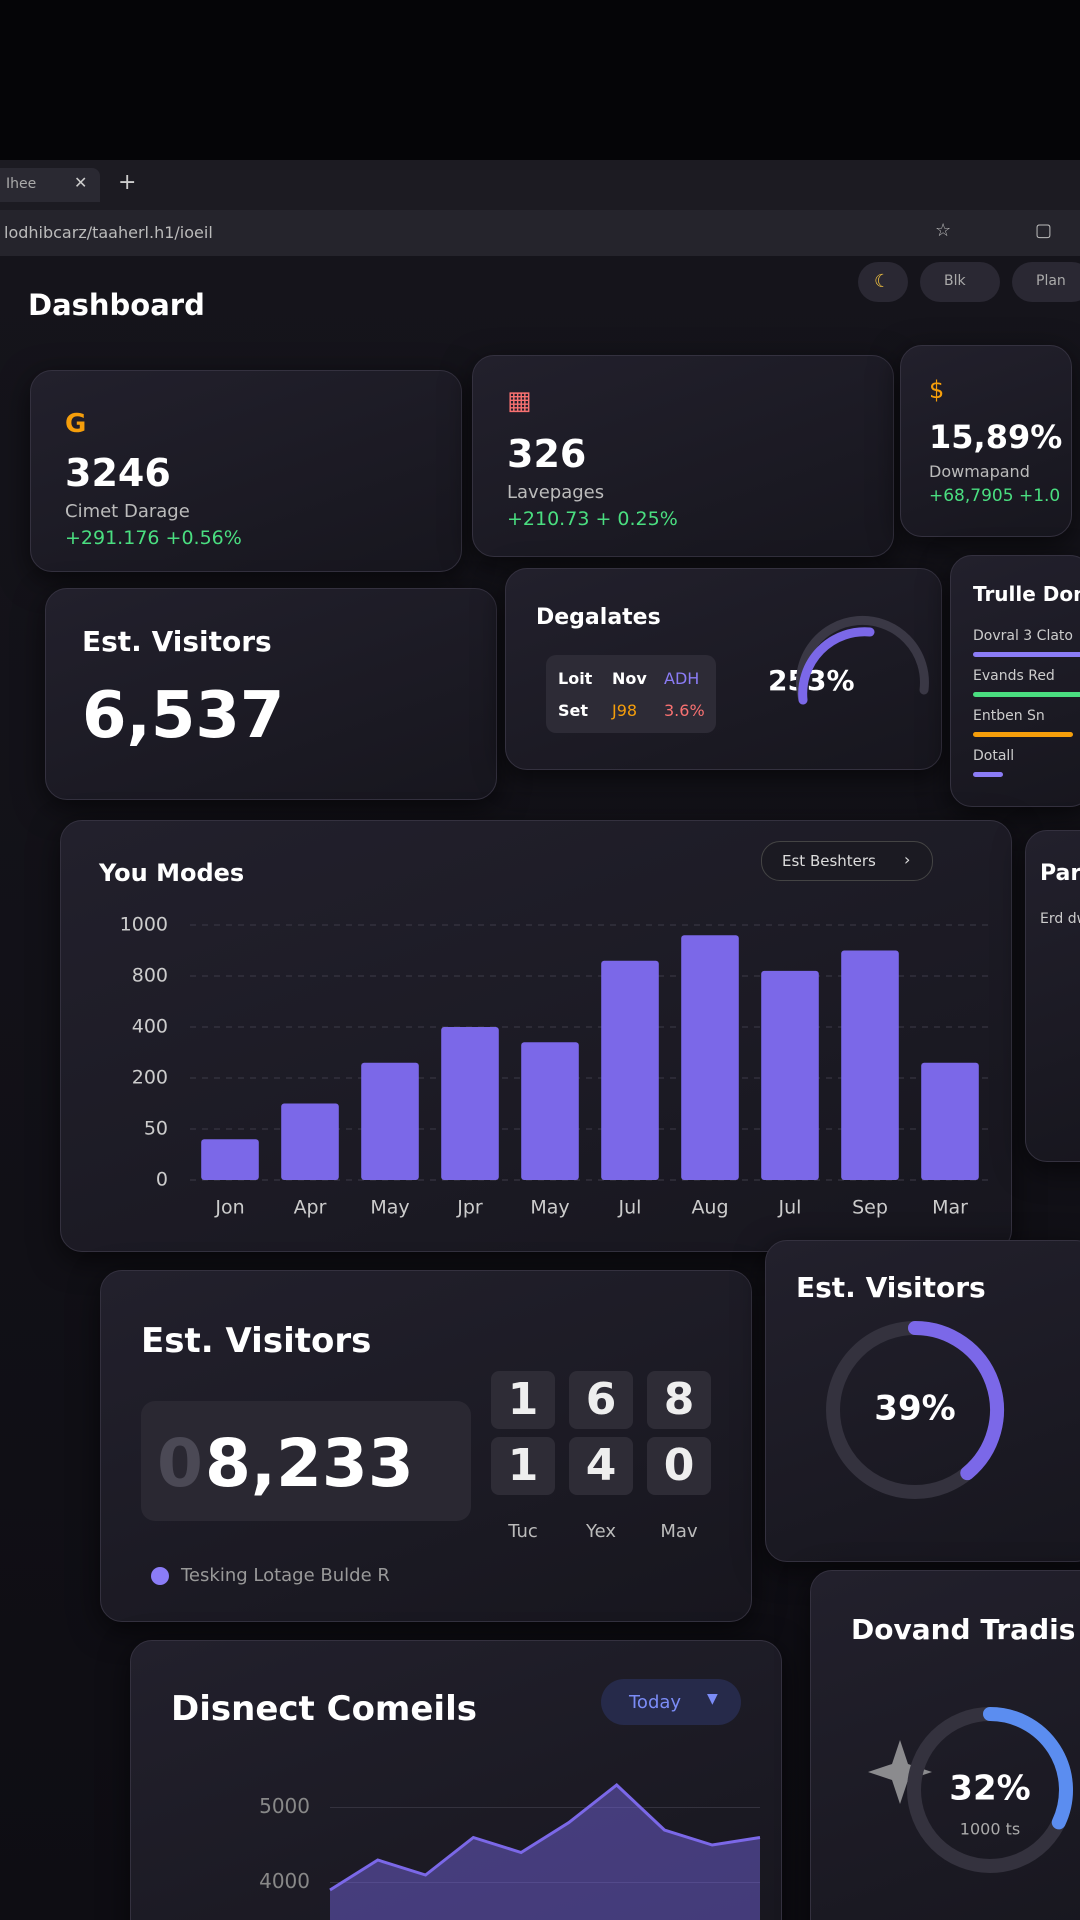 Image resolution: width=1080 pixels, height=1920 pixels. Describe the element at coordinates (682, 678) in the screenshot. I see `table-cell: ADH` at that location.